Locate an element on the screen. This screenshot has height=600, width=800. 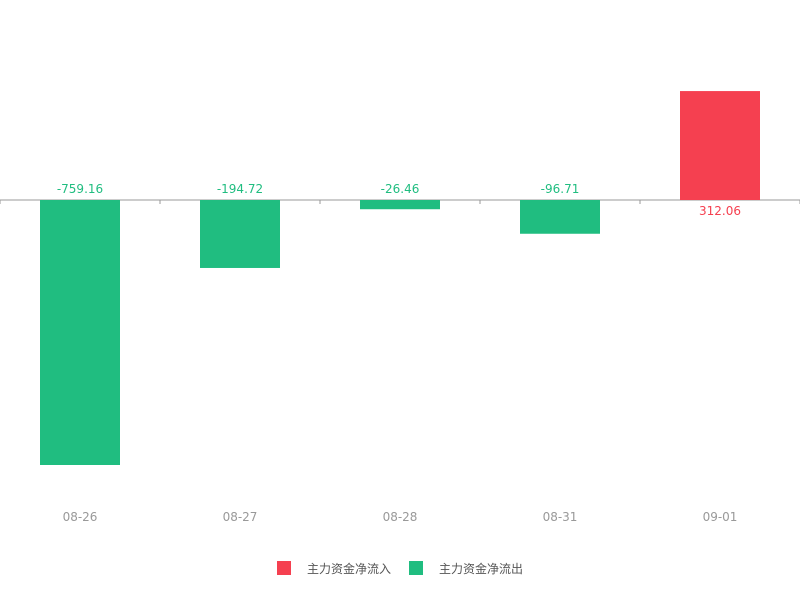
x-tick-label-08-27: 08-27 is located at coordinates (240, 517).